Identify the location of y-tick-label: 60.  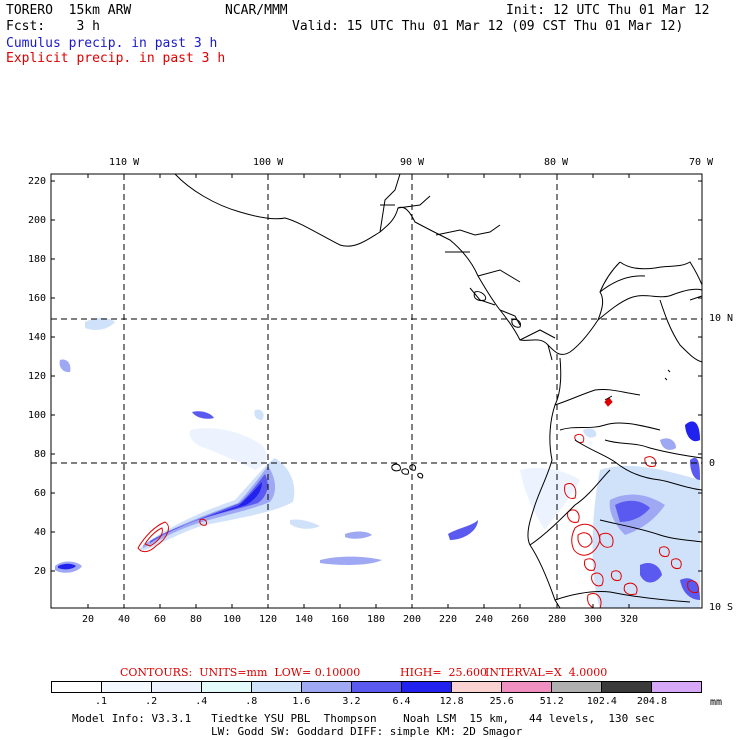
(39, 493).